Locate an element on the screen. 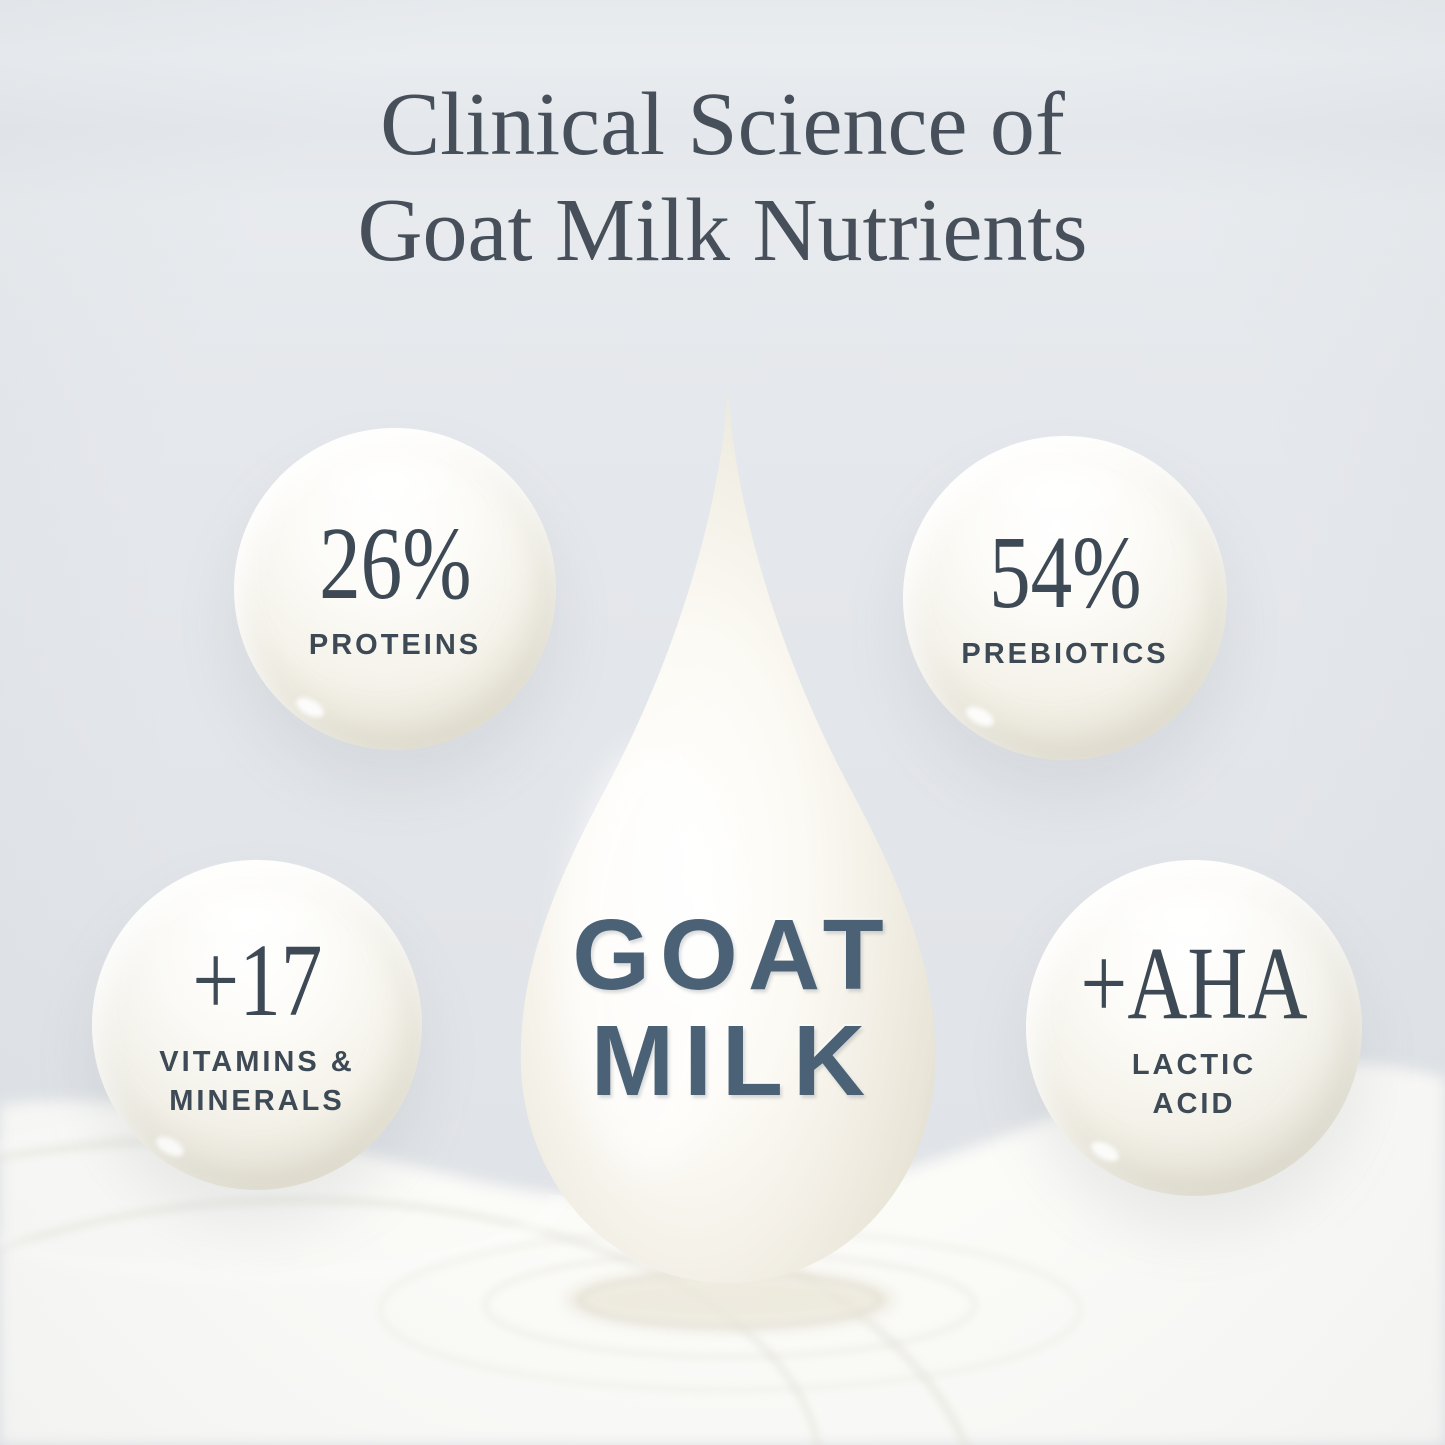  droplet-label-line1: GOAT is located at coordinates (727, 955).